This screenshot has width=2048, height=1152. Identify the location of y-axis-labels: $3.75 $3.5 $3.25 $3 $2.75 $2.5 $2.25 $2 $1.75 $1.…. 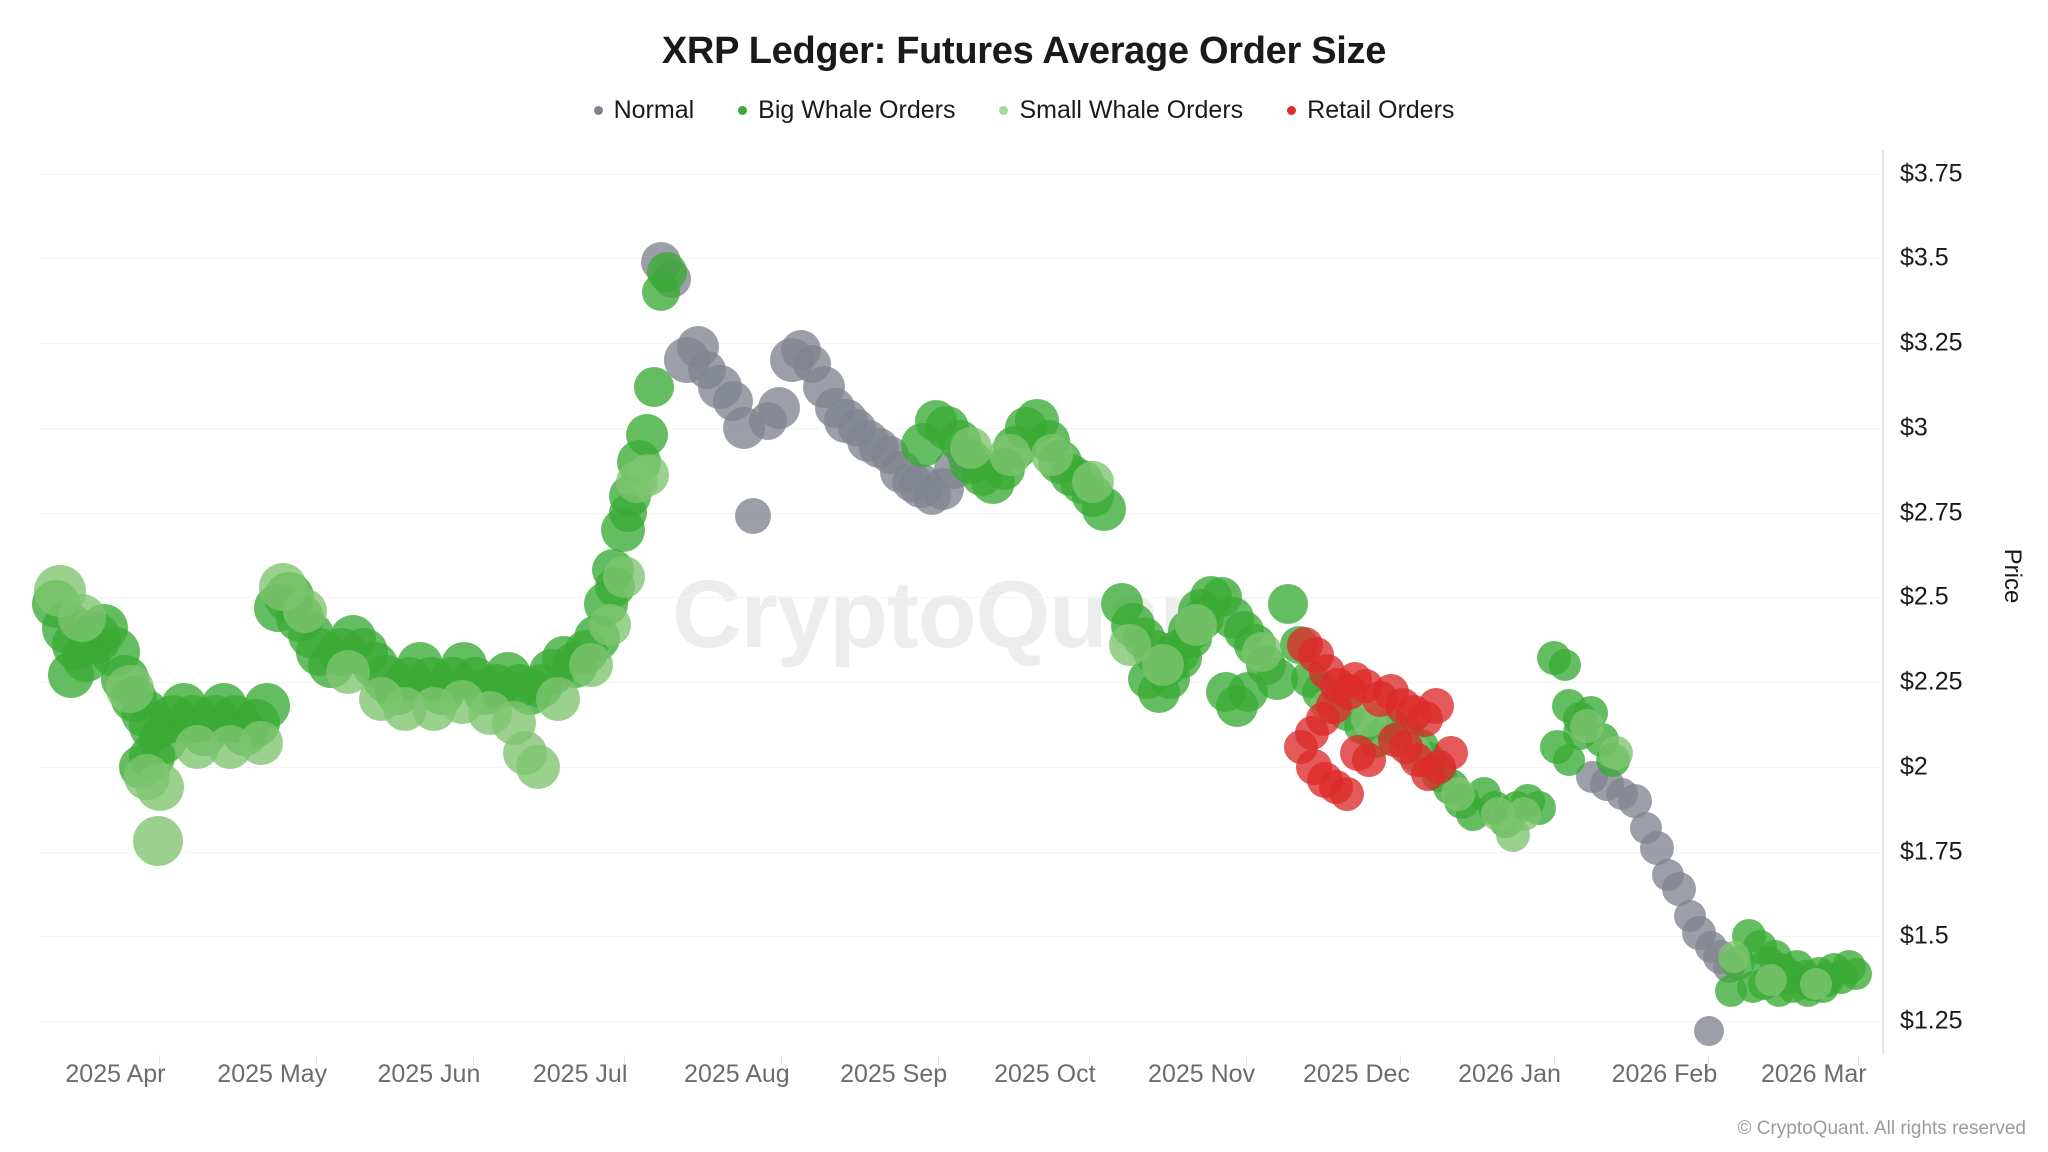
(1970, 602).